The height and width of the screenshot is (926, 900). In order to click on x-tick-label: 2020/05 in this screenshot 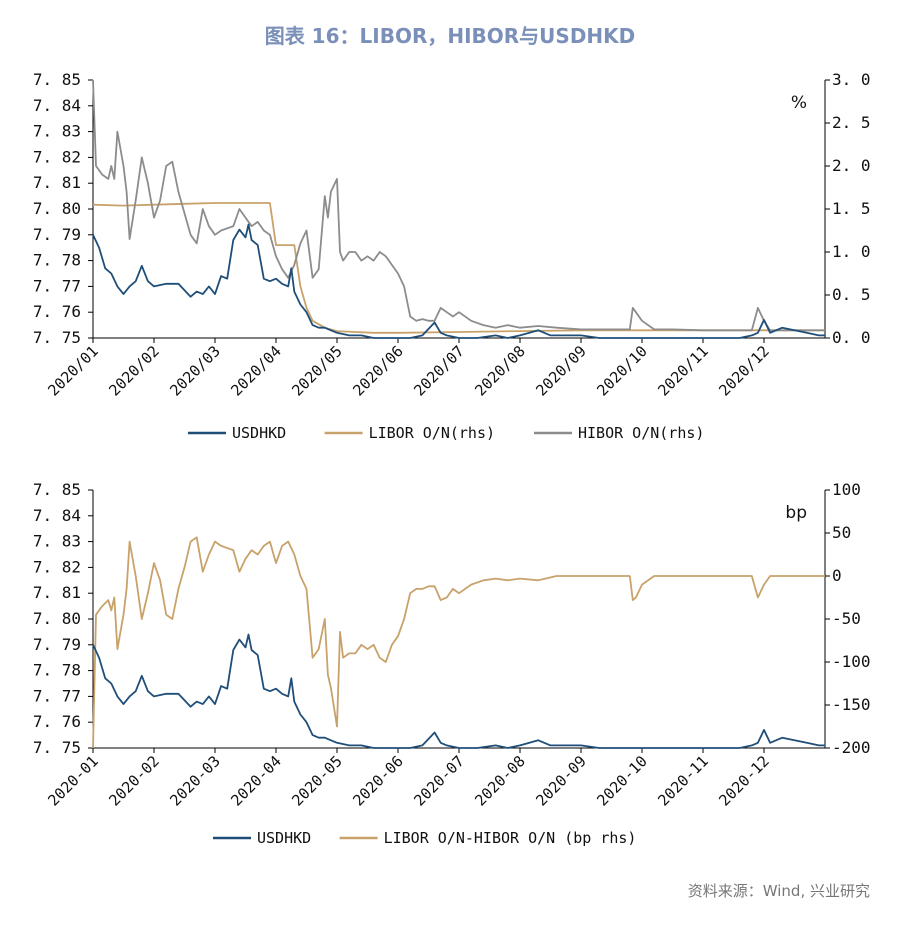, I will do `click(316, 370)`.